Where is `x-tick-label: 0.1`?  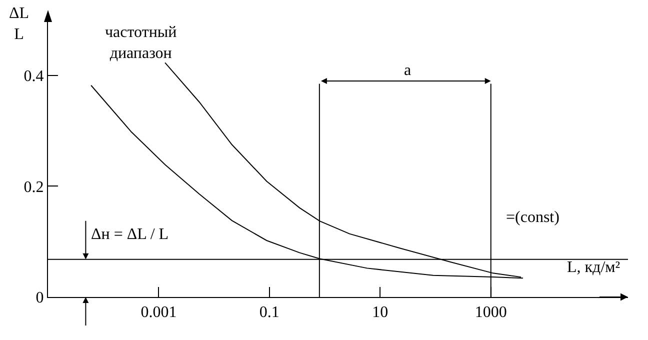 x-tick-label: 0.1 is located at coordinates (269, 313).